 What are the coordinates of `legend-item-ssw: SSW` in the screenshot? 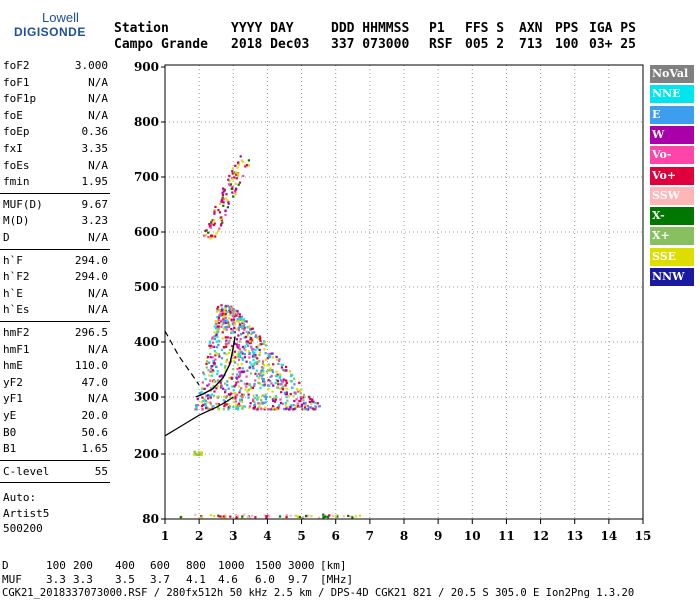 It's located at (672, 195).